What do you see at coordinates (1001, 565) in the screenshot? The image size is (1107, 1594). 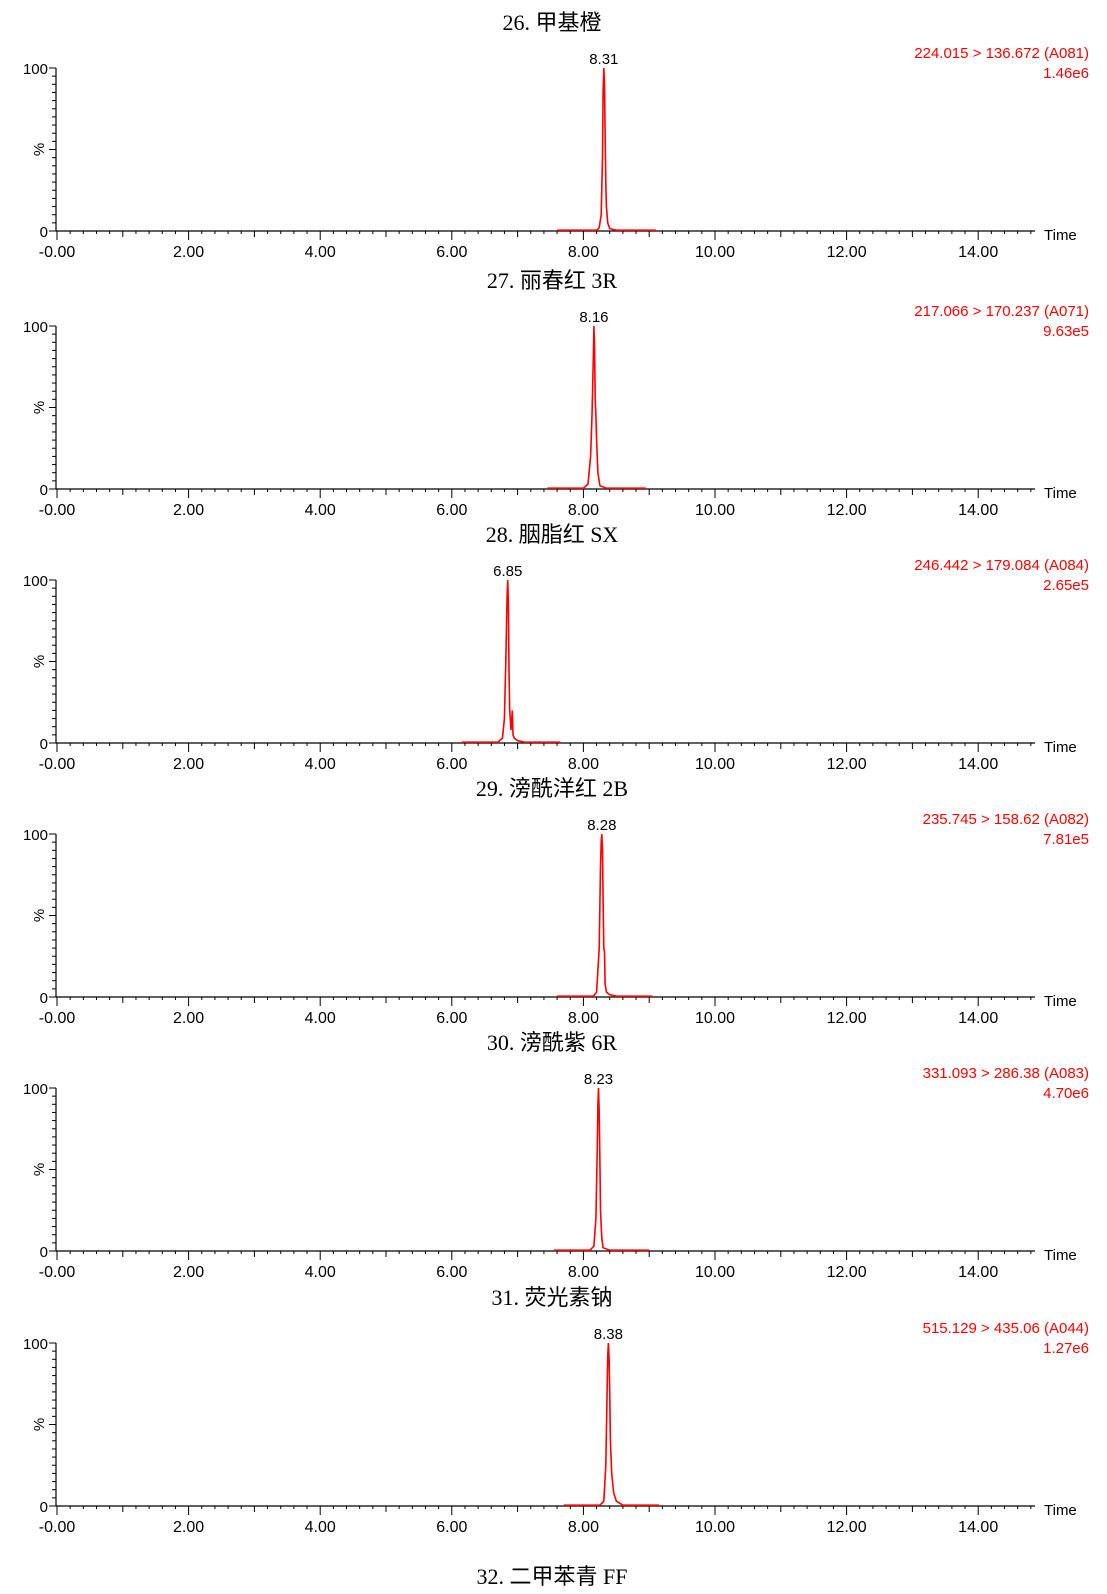 I see `mrm-transition: 246.442 > 179.084 (A084)` at bounding box center [1001, 565].